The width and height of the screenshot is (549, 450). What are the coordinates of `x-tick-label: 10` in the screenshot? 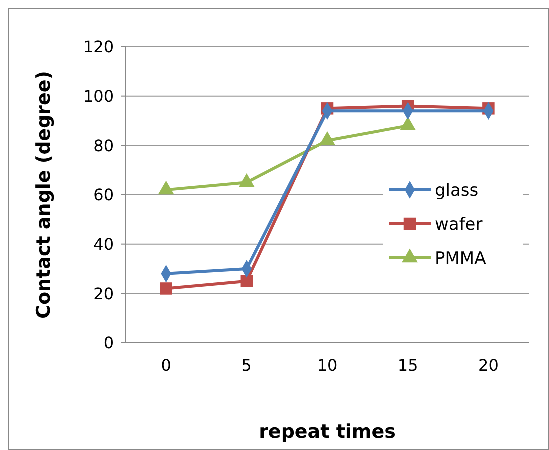 It's located at (327, 365).